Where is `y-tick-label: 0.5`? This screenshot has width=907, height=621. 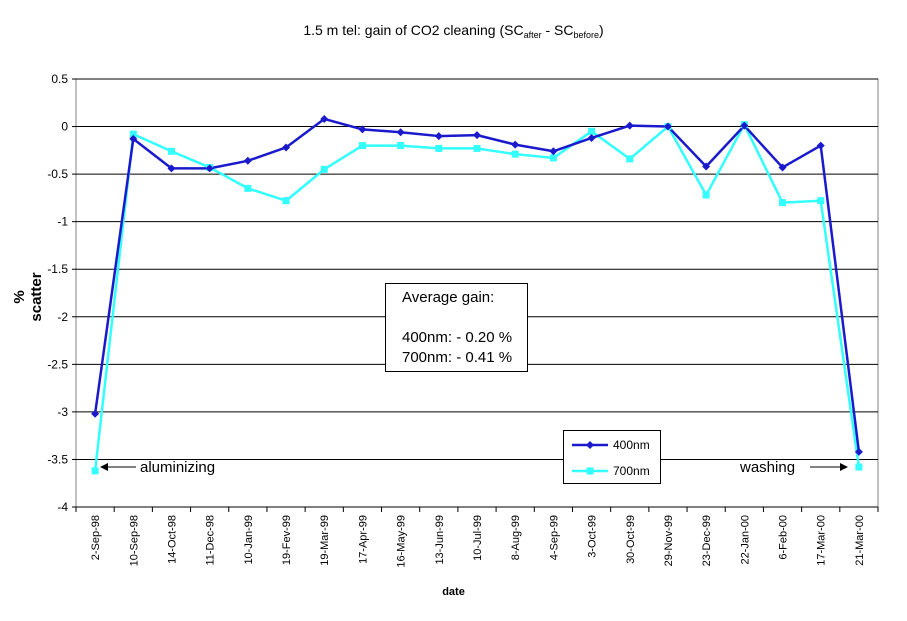
y-tick-label: 0.5 is located at coordinates (59, 79).